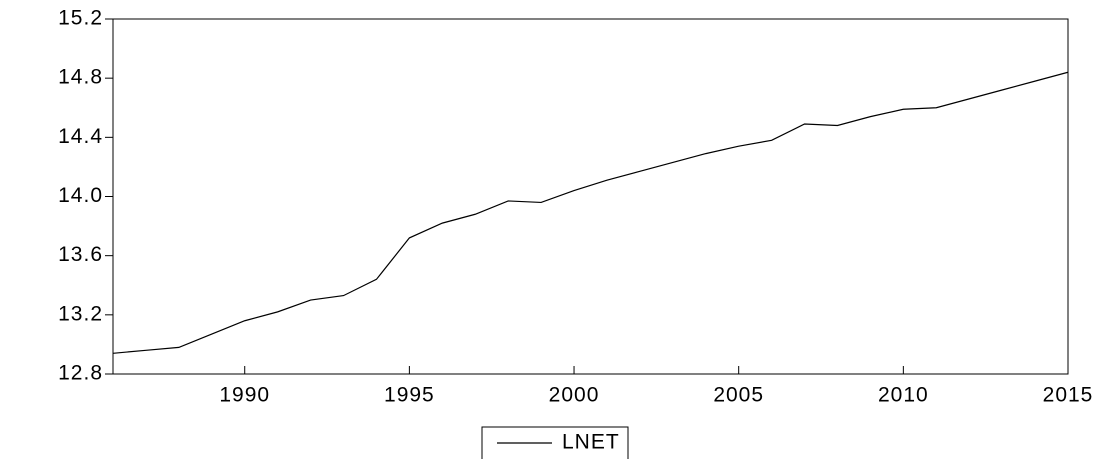 This screenshot has width=1118, height=464. What do you see at coordinates (80, 254) in the screenshot?
I see `y-tick-label: 13.6` at bounding box center [80, 254].